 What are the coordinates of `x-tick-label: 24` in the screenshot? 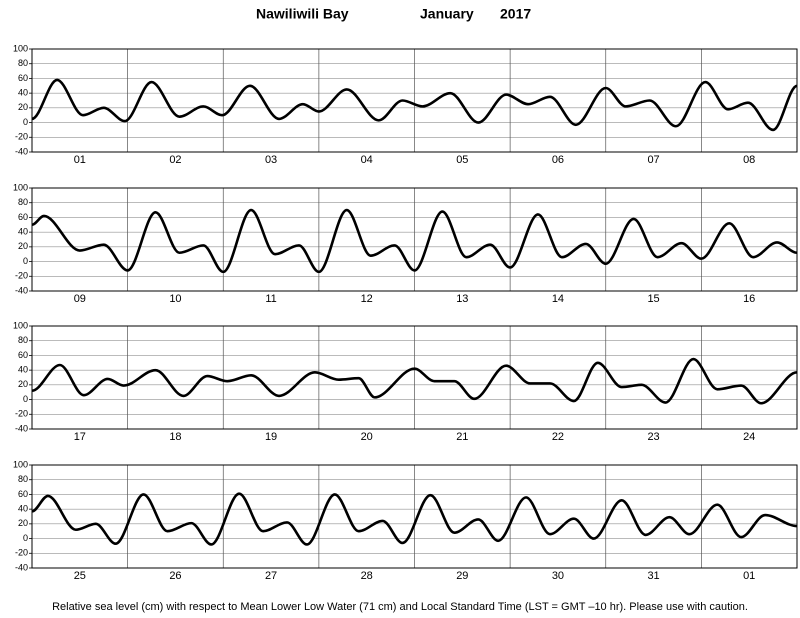 It's located at (749, 437).